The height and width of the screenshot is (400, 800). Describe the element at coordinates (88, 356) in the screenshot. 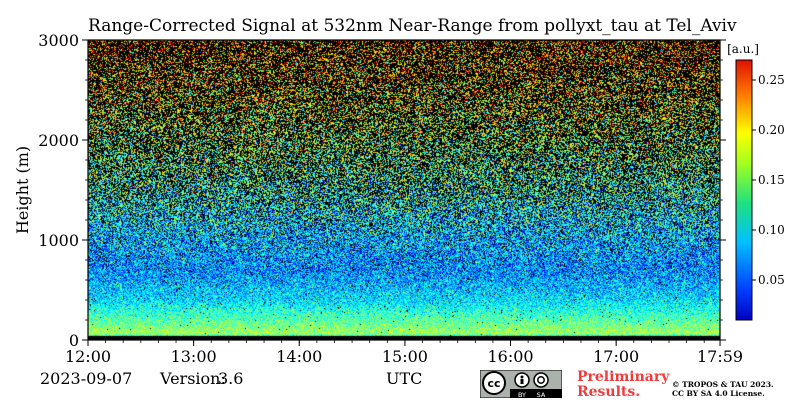

I see `x-tick-label: 12:00` at that location.